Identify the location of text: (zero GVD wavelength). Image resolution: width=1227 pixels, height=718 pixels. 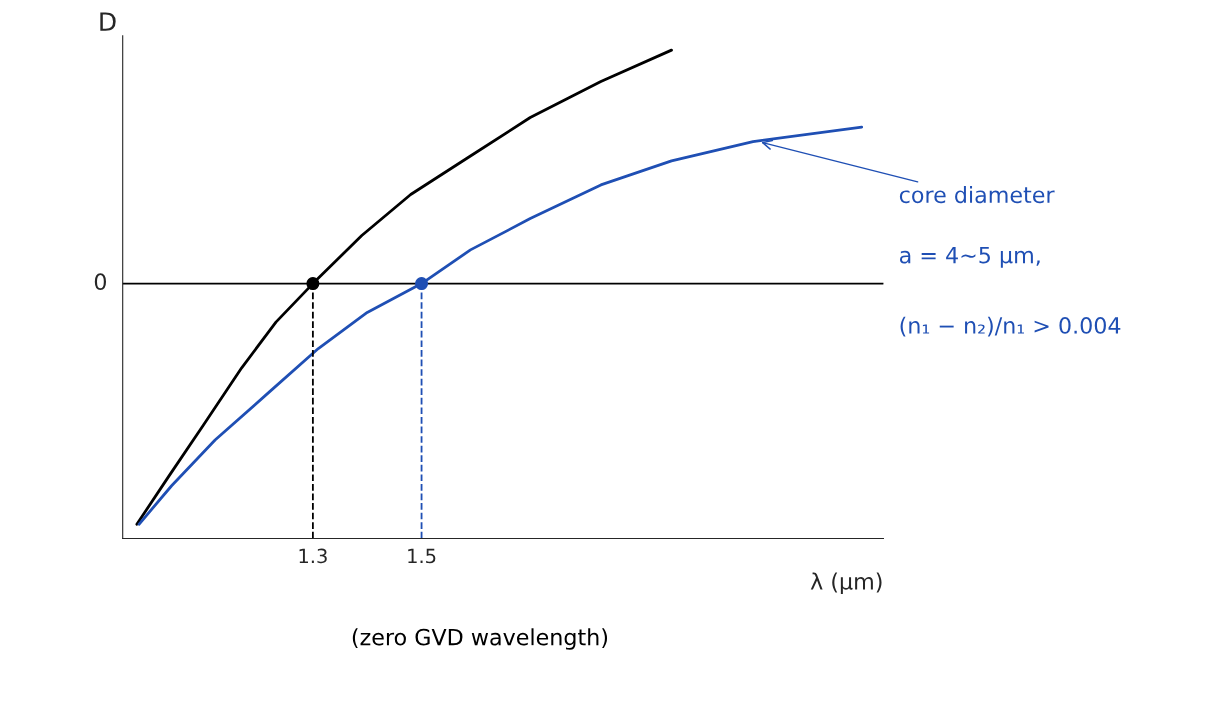
(480, 639).